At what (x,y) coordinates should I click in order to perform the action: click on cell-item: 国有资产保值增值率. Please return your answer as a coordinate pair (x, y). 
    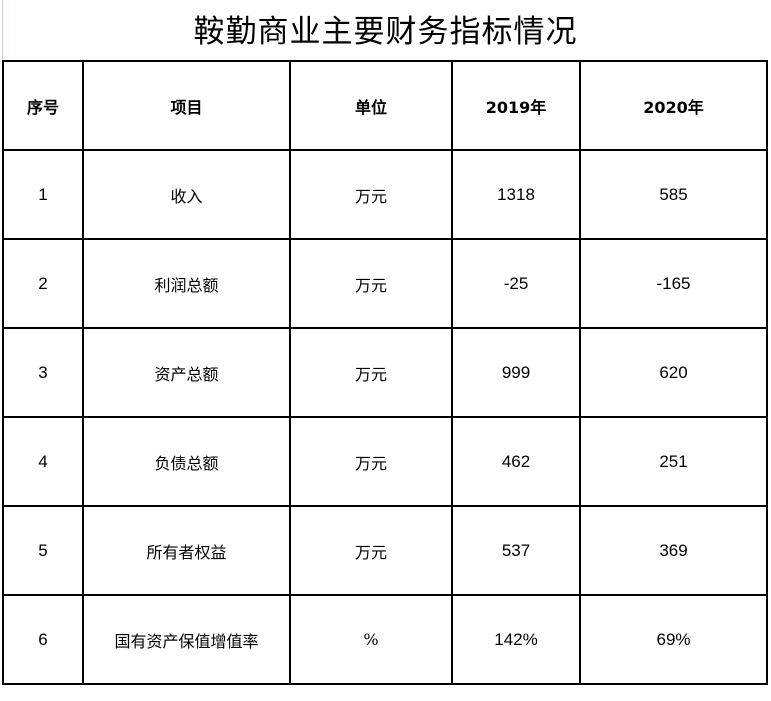
    Looking at the image, I should click on (186, 639).